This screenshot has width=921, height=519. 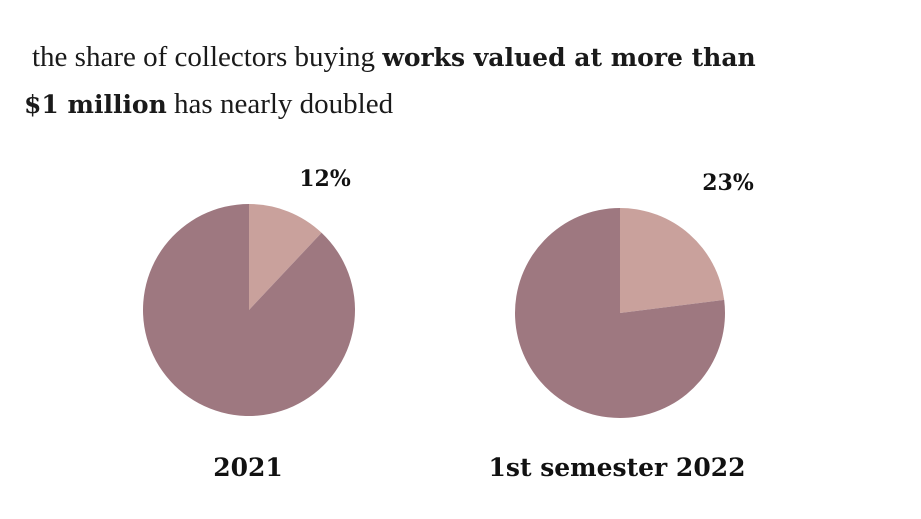 What do you see at coordinates (248, 467) in the screenshot?
I see `pie-category-label: 2021` at bounding box center [248, 467].